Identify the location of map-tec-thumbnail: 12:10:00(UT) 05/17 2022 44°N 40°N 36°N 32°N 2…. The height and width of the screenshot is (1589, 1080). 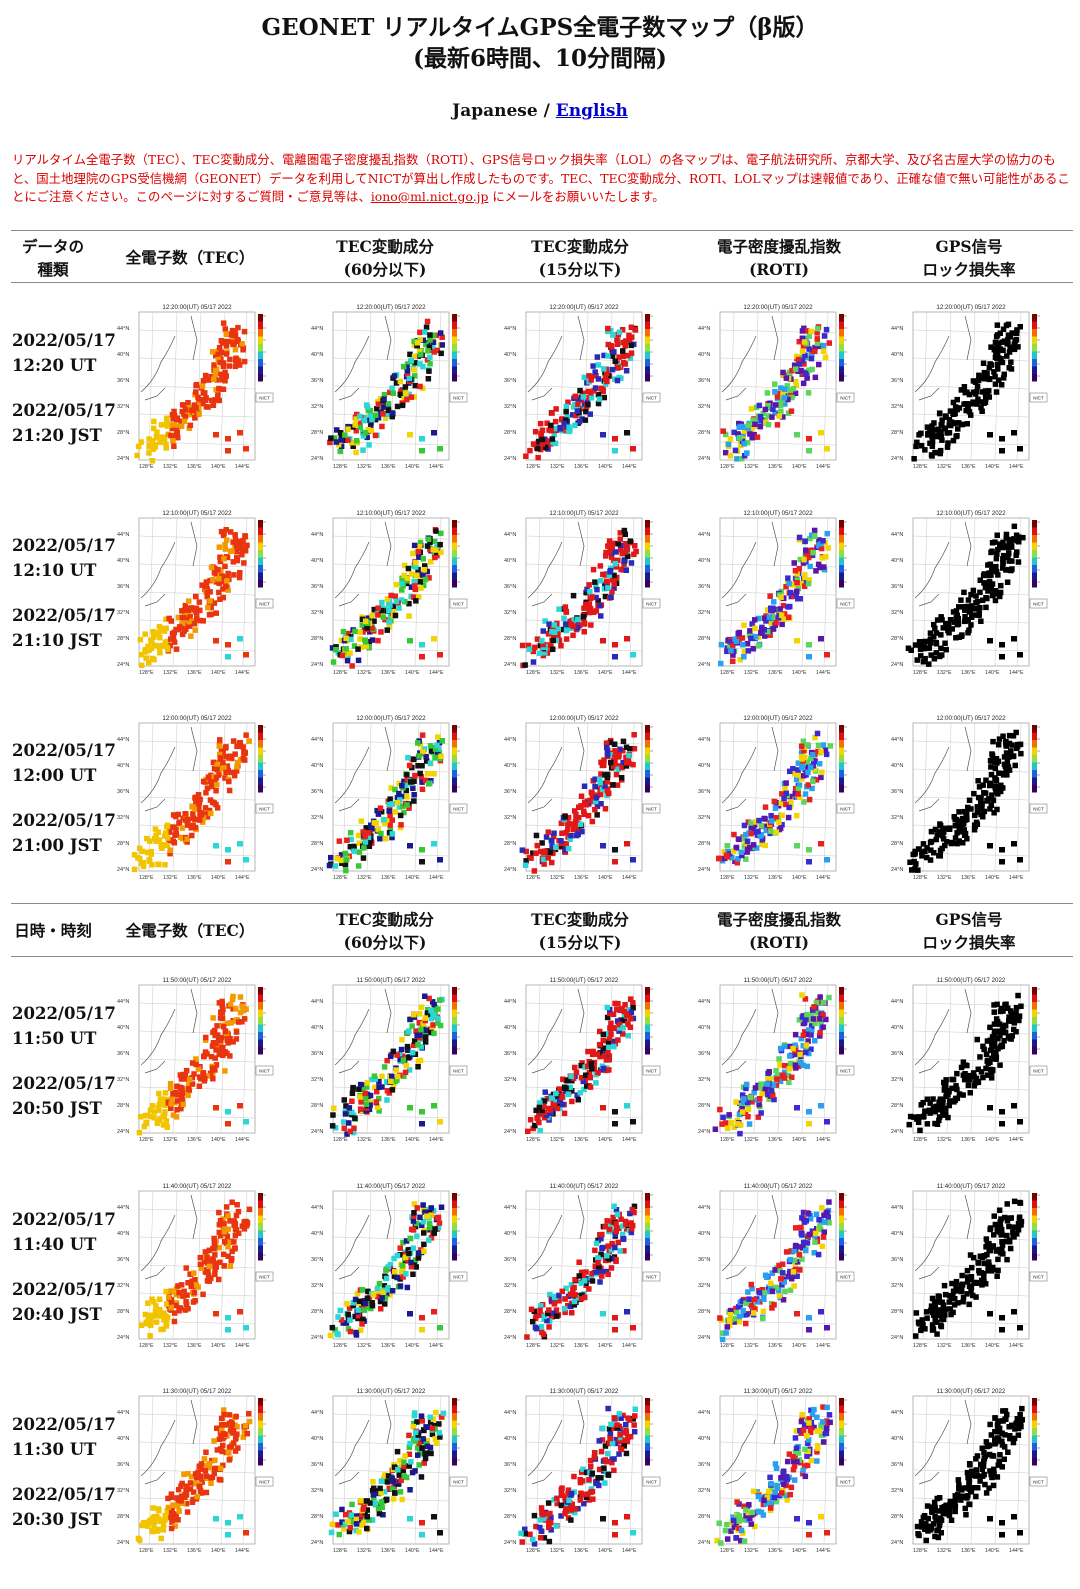
(195, 591).